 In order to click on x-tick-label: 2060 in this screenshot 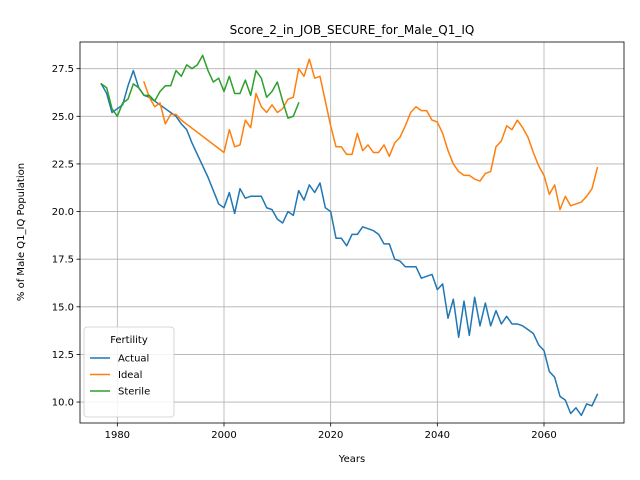, I will do `click(543, 435)`.